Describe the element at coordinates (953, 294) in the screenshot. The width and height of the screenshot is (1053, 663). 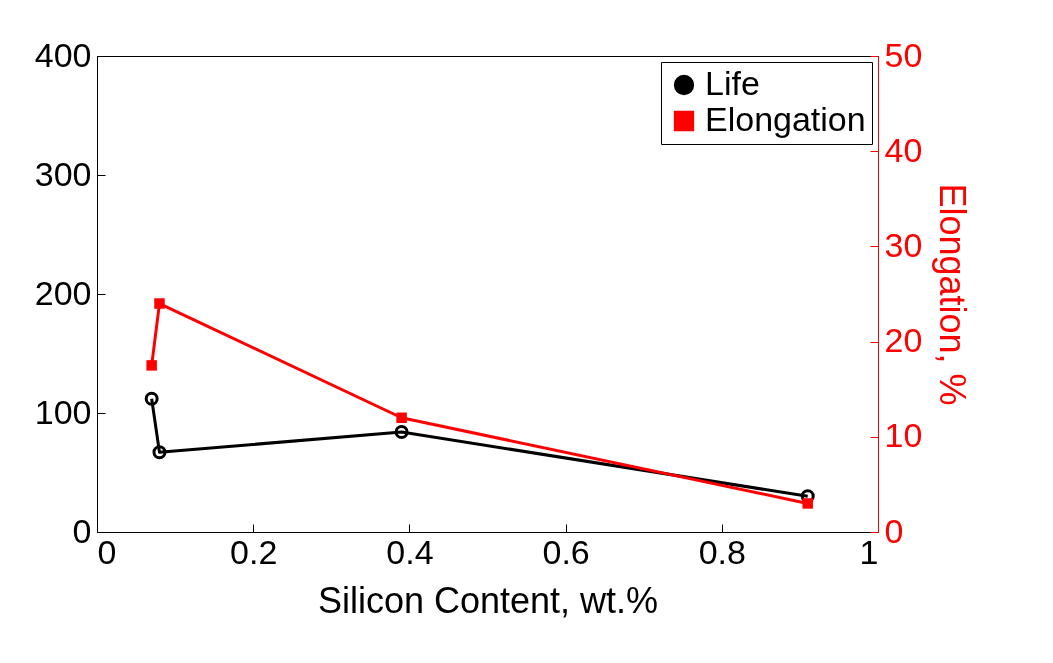
I see `y2-axis-title: Elongation, %` at that location.